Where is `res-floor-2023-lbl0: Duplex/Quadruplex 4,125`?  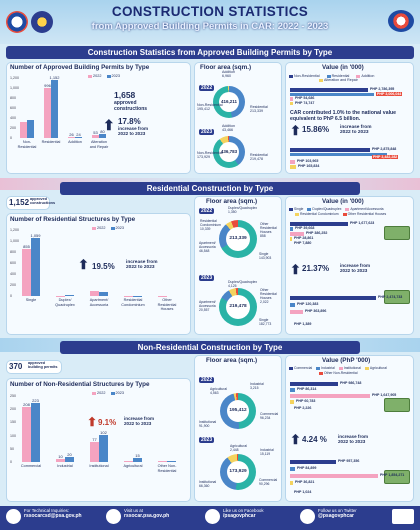 res-floor-2023-lbl0: Duplex/Quadruplex 4,125 is located at coordinates (243, 284).